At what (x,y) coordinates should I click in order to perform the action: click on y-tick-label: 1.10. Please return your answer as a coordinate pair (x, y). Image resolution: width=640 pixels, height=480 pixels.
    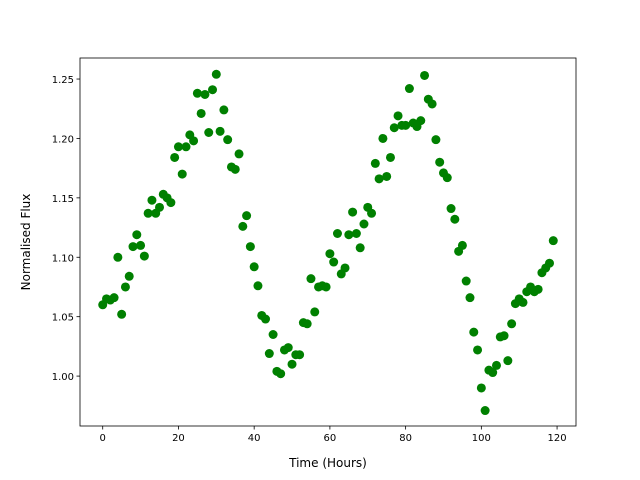
    Looking at the image, I should click on (63, 258).